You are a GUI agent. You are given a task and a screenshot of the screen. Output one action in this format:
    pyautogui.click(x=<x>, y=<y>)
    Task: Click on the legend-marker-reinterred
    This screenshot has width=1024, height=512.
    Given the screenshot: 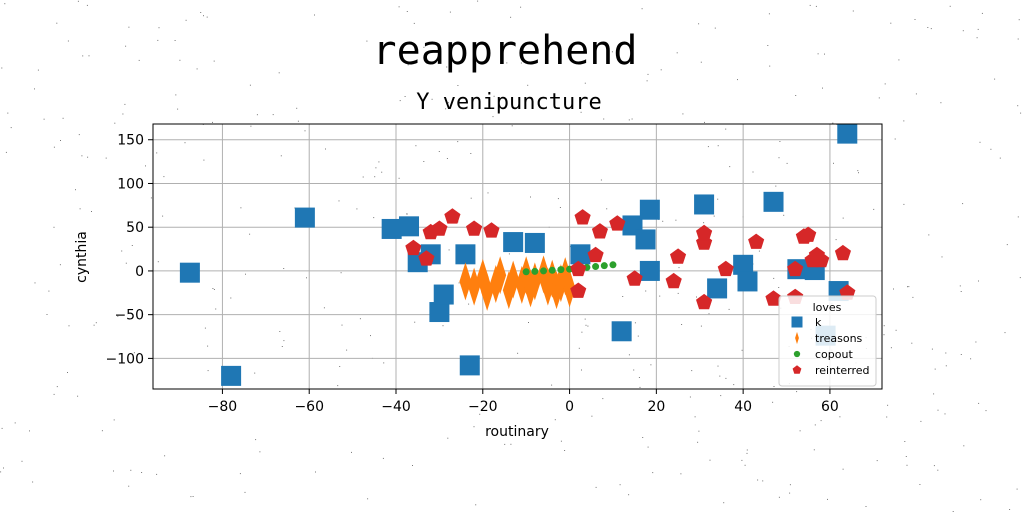 What is the action you would take?
    pyautogui.click(x=797, y=369)
    